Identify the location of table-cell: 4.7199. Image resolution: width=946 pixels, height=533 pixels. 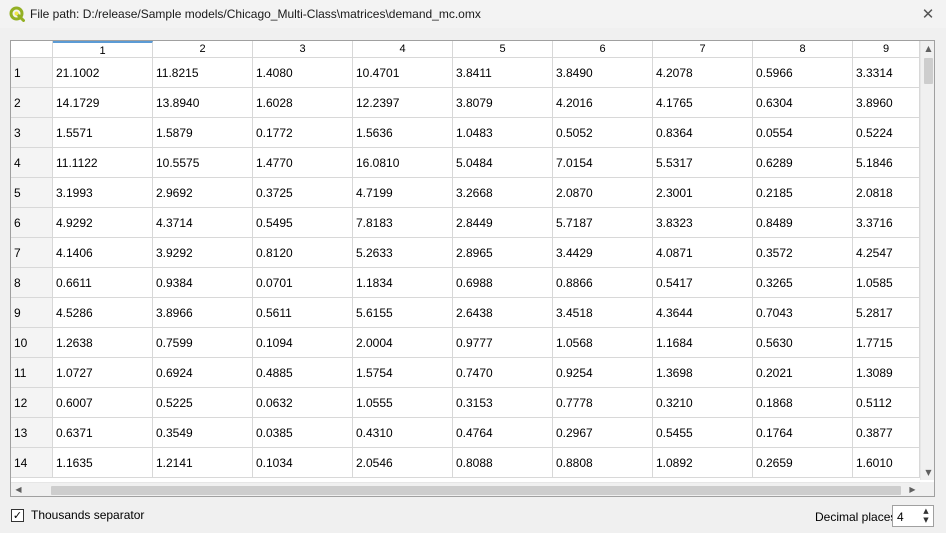
(403, 193).